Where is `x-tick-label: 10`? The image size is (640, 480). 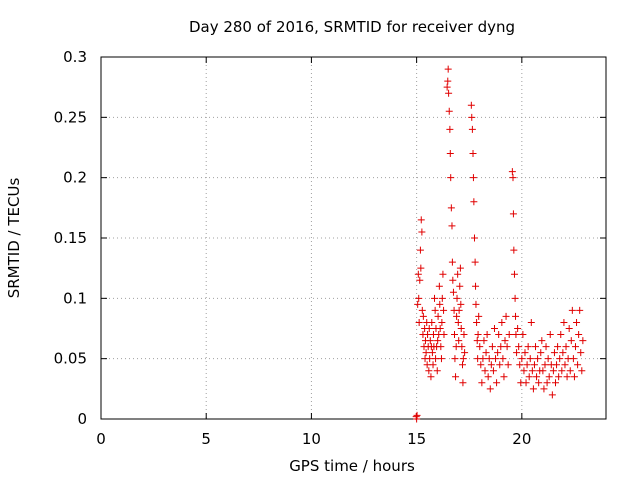
x-tick-label: 10 is located at coordinates (311, 439).